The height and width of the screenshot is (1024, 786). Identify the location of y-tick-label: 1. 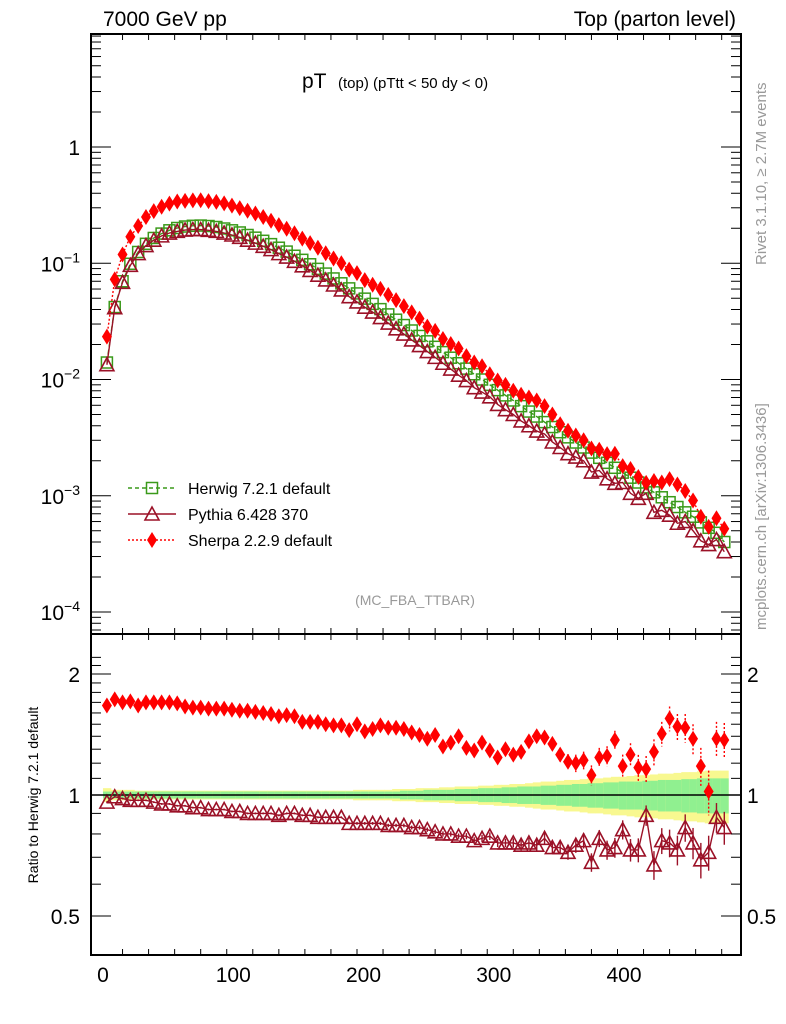
(74, 796).